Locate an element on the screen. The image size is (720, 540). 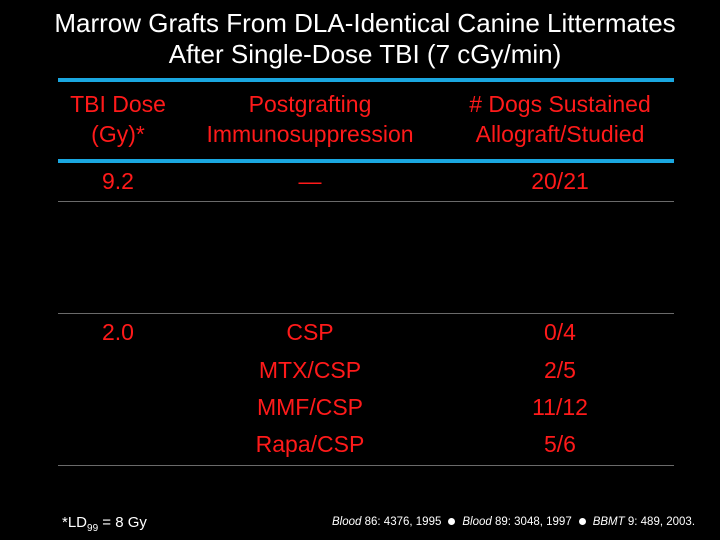
header-dogs-sustained: # Dogs Sustained Allograft/Studied is located at coordinates (560, 119).